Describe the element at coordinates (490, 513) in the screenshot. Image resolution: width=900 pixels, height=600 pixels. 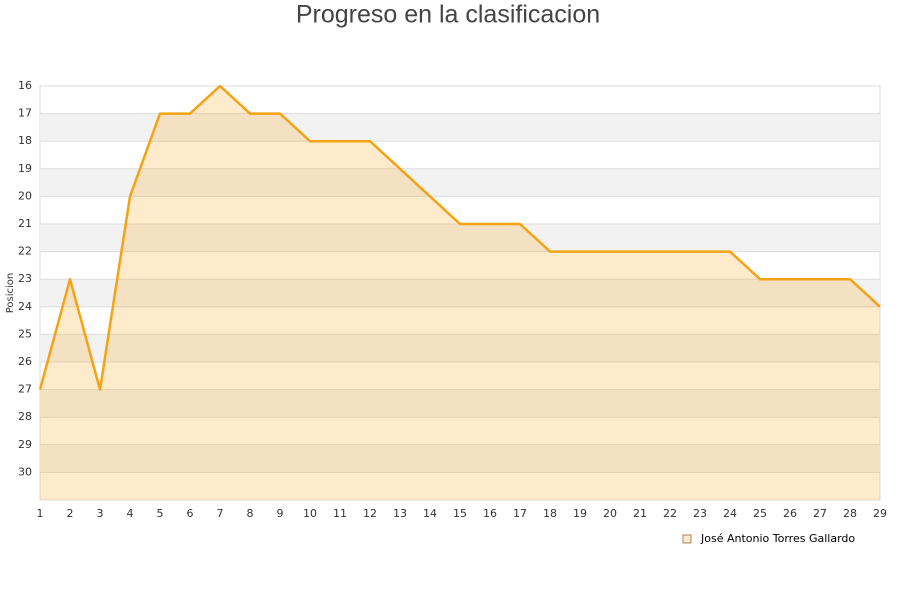
I see `x-tick-label: 16` at that location.